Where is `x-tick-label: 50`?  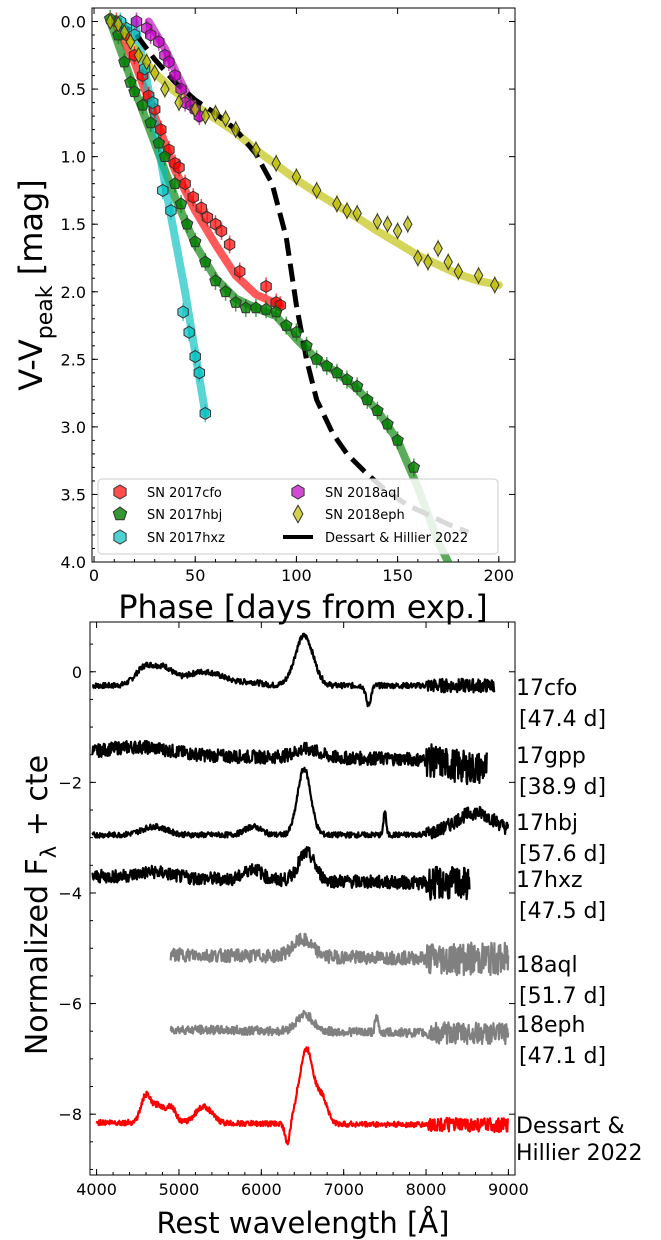
x-tick-label: 50 is located at coordinates (195, 575).